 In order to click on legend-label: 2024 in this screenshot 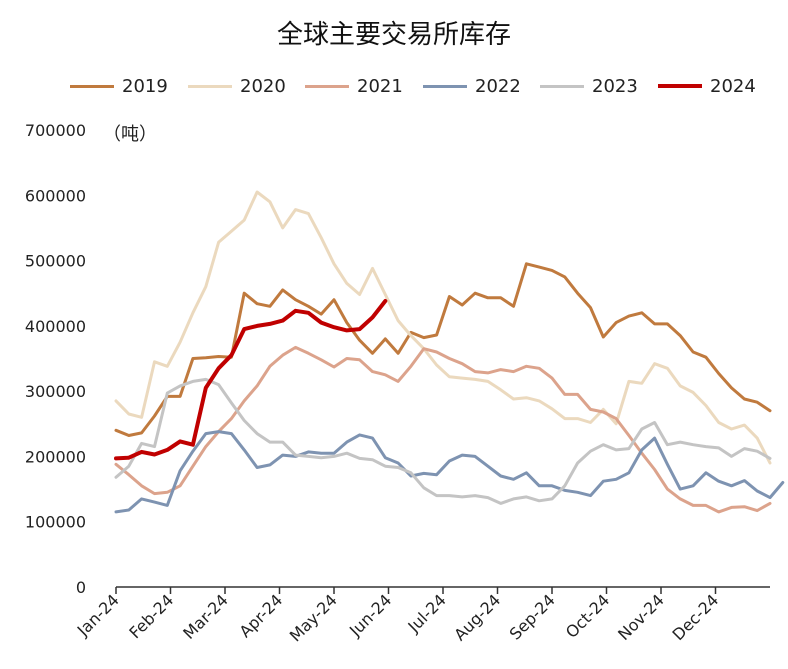, I will do `click(733, 86)`.